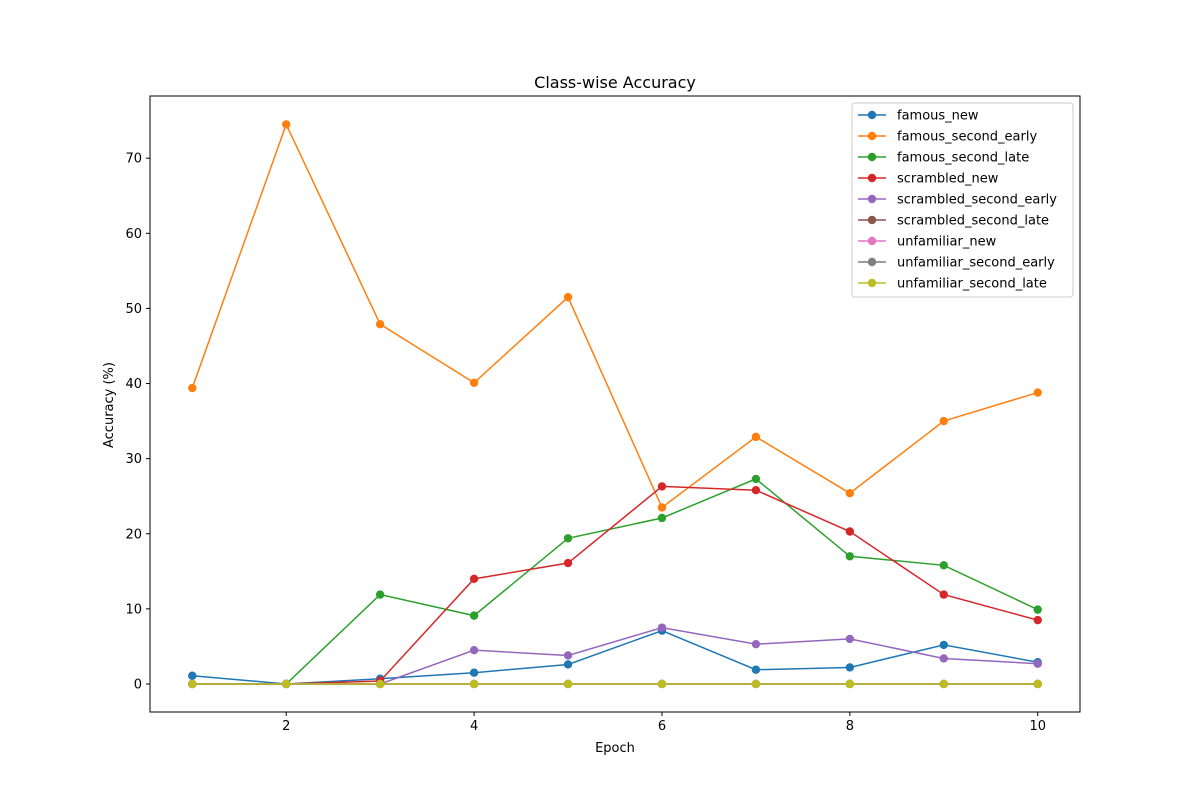 This screenshot has height=800, width=1200. I want to click on legend-item: famous_second_early, so click(947, 137).